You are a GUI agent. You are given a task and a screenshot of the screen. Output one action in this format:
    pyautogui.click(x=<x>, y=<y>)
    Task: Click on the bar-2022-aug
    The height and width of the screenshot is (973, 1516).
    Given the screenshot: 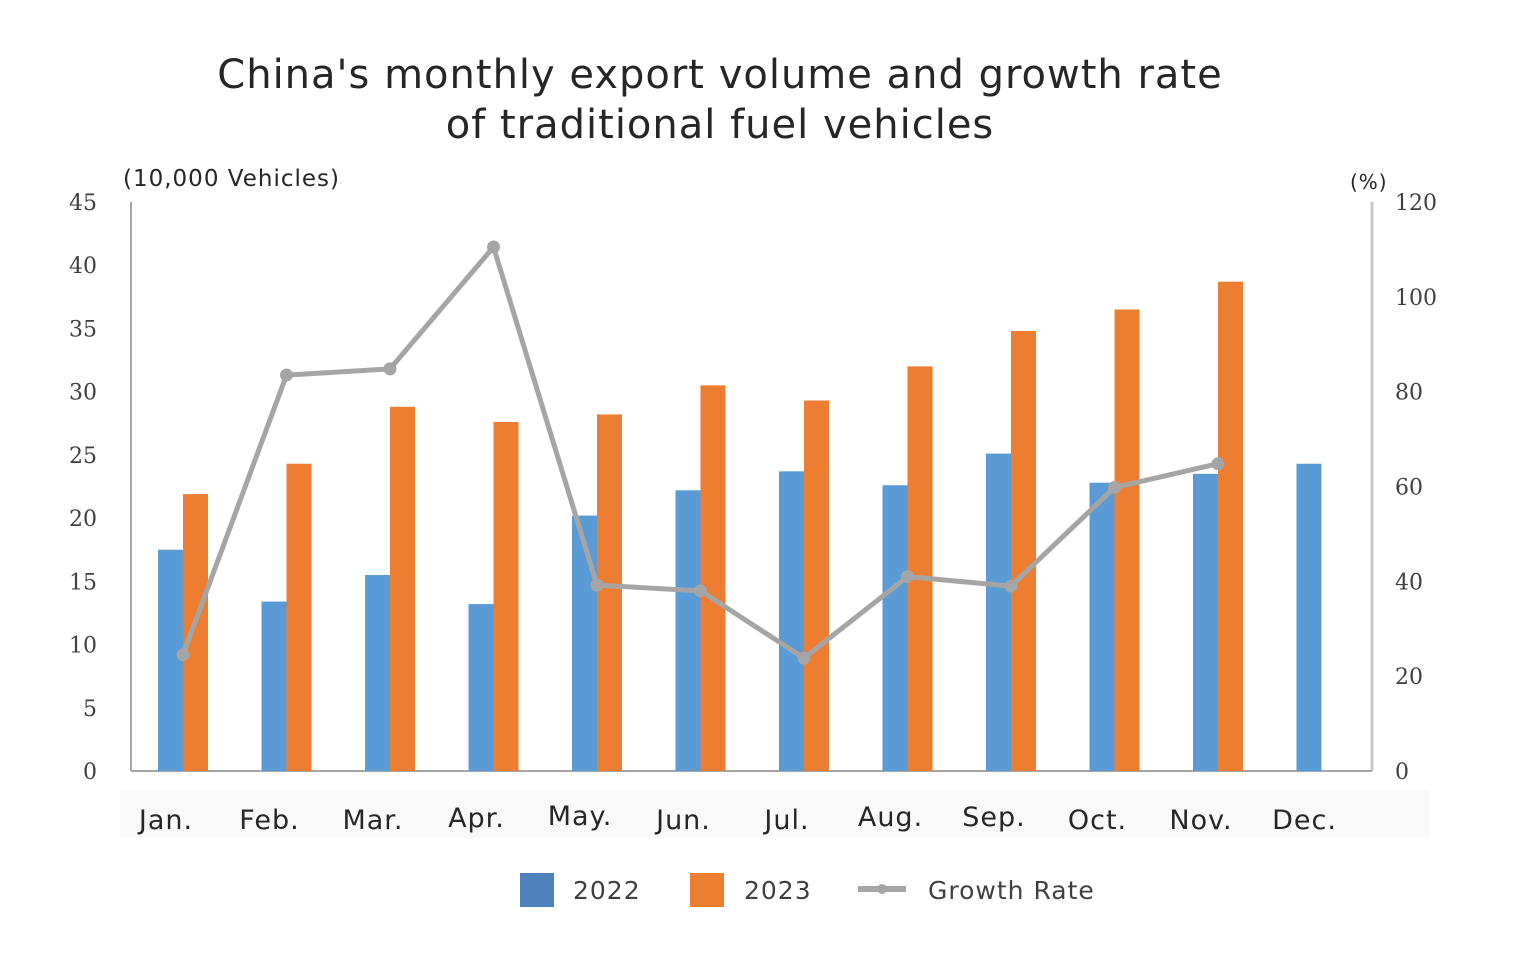 What is the action you would take?
    pyautogui.click(x=895, y=628)
    